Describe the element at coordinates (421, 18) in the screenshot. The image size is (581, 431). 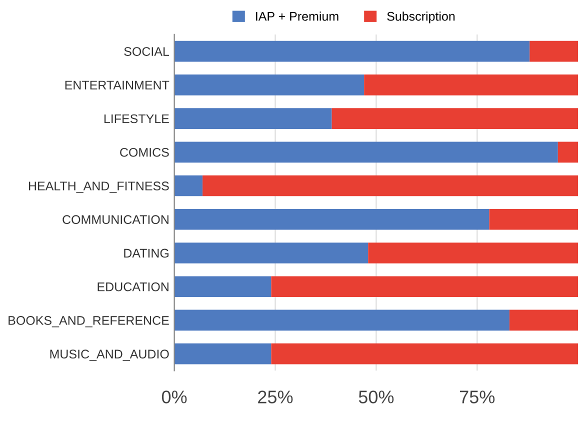
I see `legend-label: Subscription` at that location.